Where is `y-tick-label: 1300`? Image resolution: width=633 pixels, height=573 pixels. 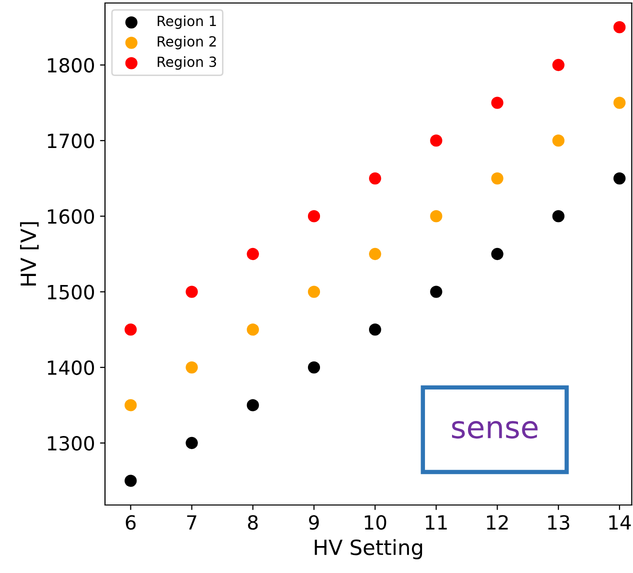
y-tick-label: 1300 is located at coordinates (71, 443).